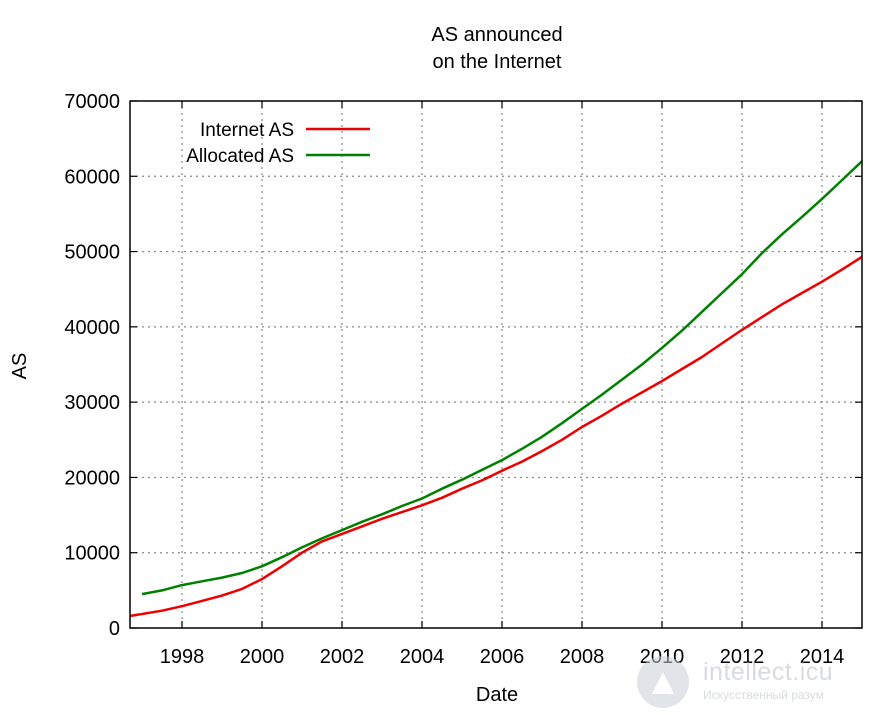 The image size is (883, 715). Describe the element at coordinates (763, 695) in the screenshot. I see `watermark-subtext: Искусственный разум` at that location.